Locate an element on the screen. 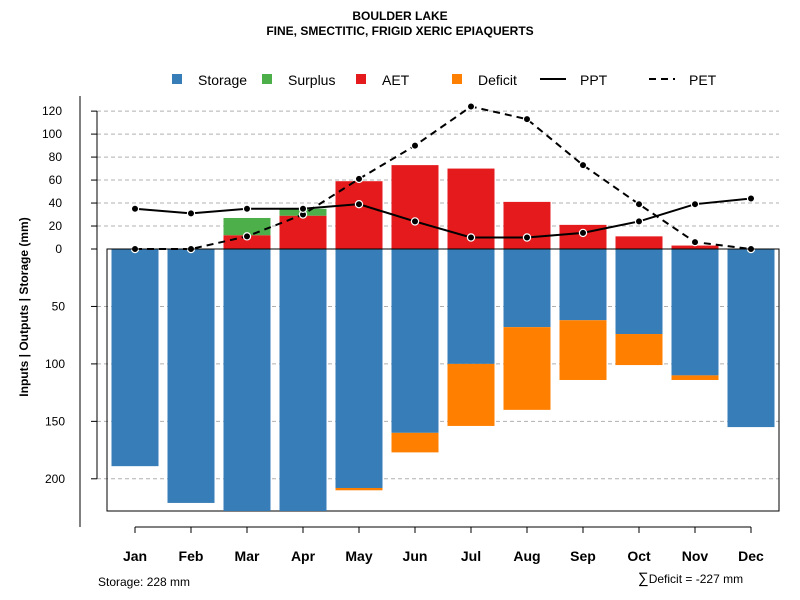 Image resolution: width=800 pixels, height=600 pixels. x-tick-label: Apr is located at coordinates (303, 556).